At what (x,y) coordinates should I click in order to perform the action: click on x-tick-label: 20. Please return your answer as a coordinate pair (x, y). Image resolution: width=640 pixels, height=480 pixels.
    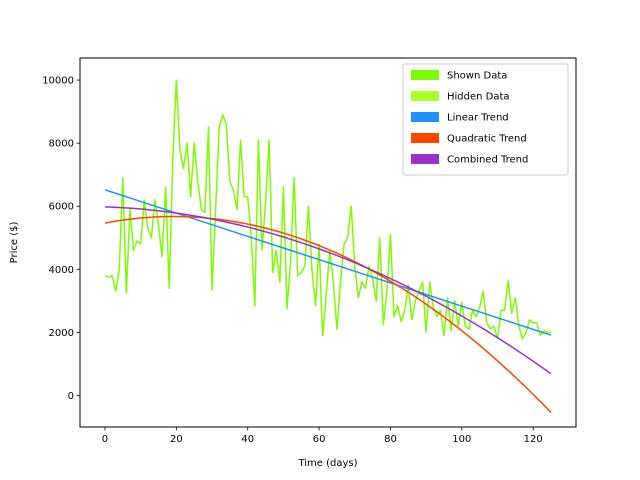
    Looking at the image, I should click on (176, 439).